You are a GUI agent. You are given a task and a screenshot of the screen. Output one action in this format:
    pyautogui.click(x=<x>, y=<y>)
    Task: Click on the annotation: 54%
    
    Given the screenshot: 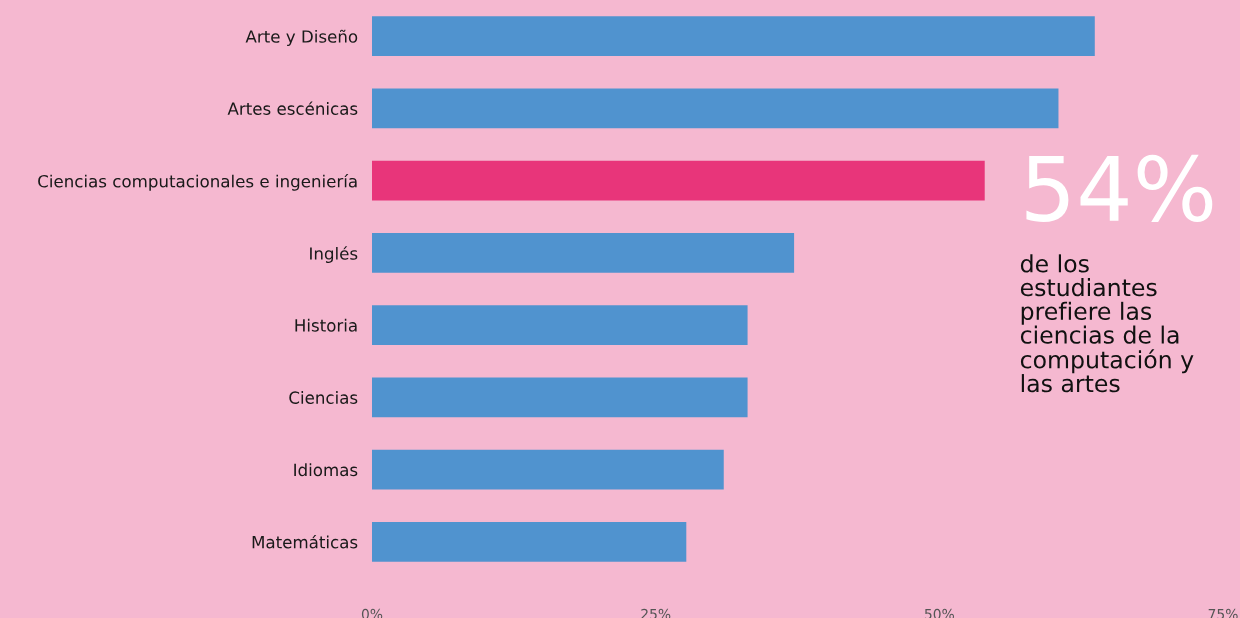 What is the action you would take?
    pyautogui.click(x=1119, y=188)
    